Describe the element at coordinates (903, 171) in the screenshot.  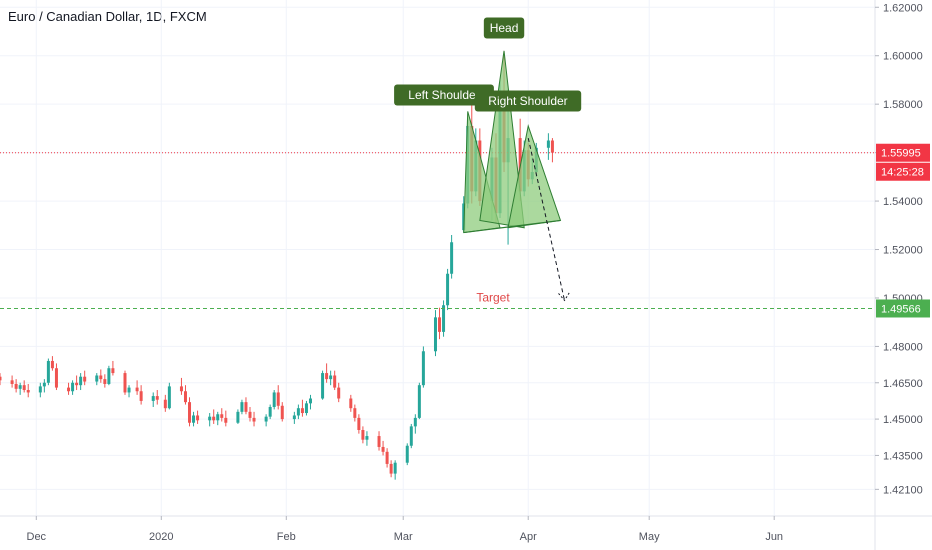
I see `countdown-tag-bg` at that location.